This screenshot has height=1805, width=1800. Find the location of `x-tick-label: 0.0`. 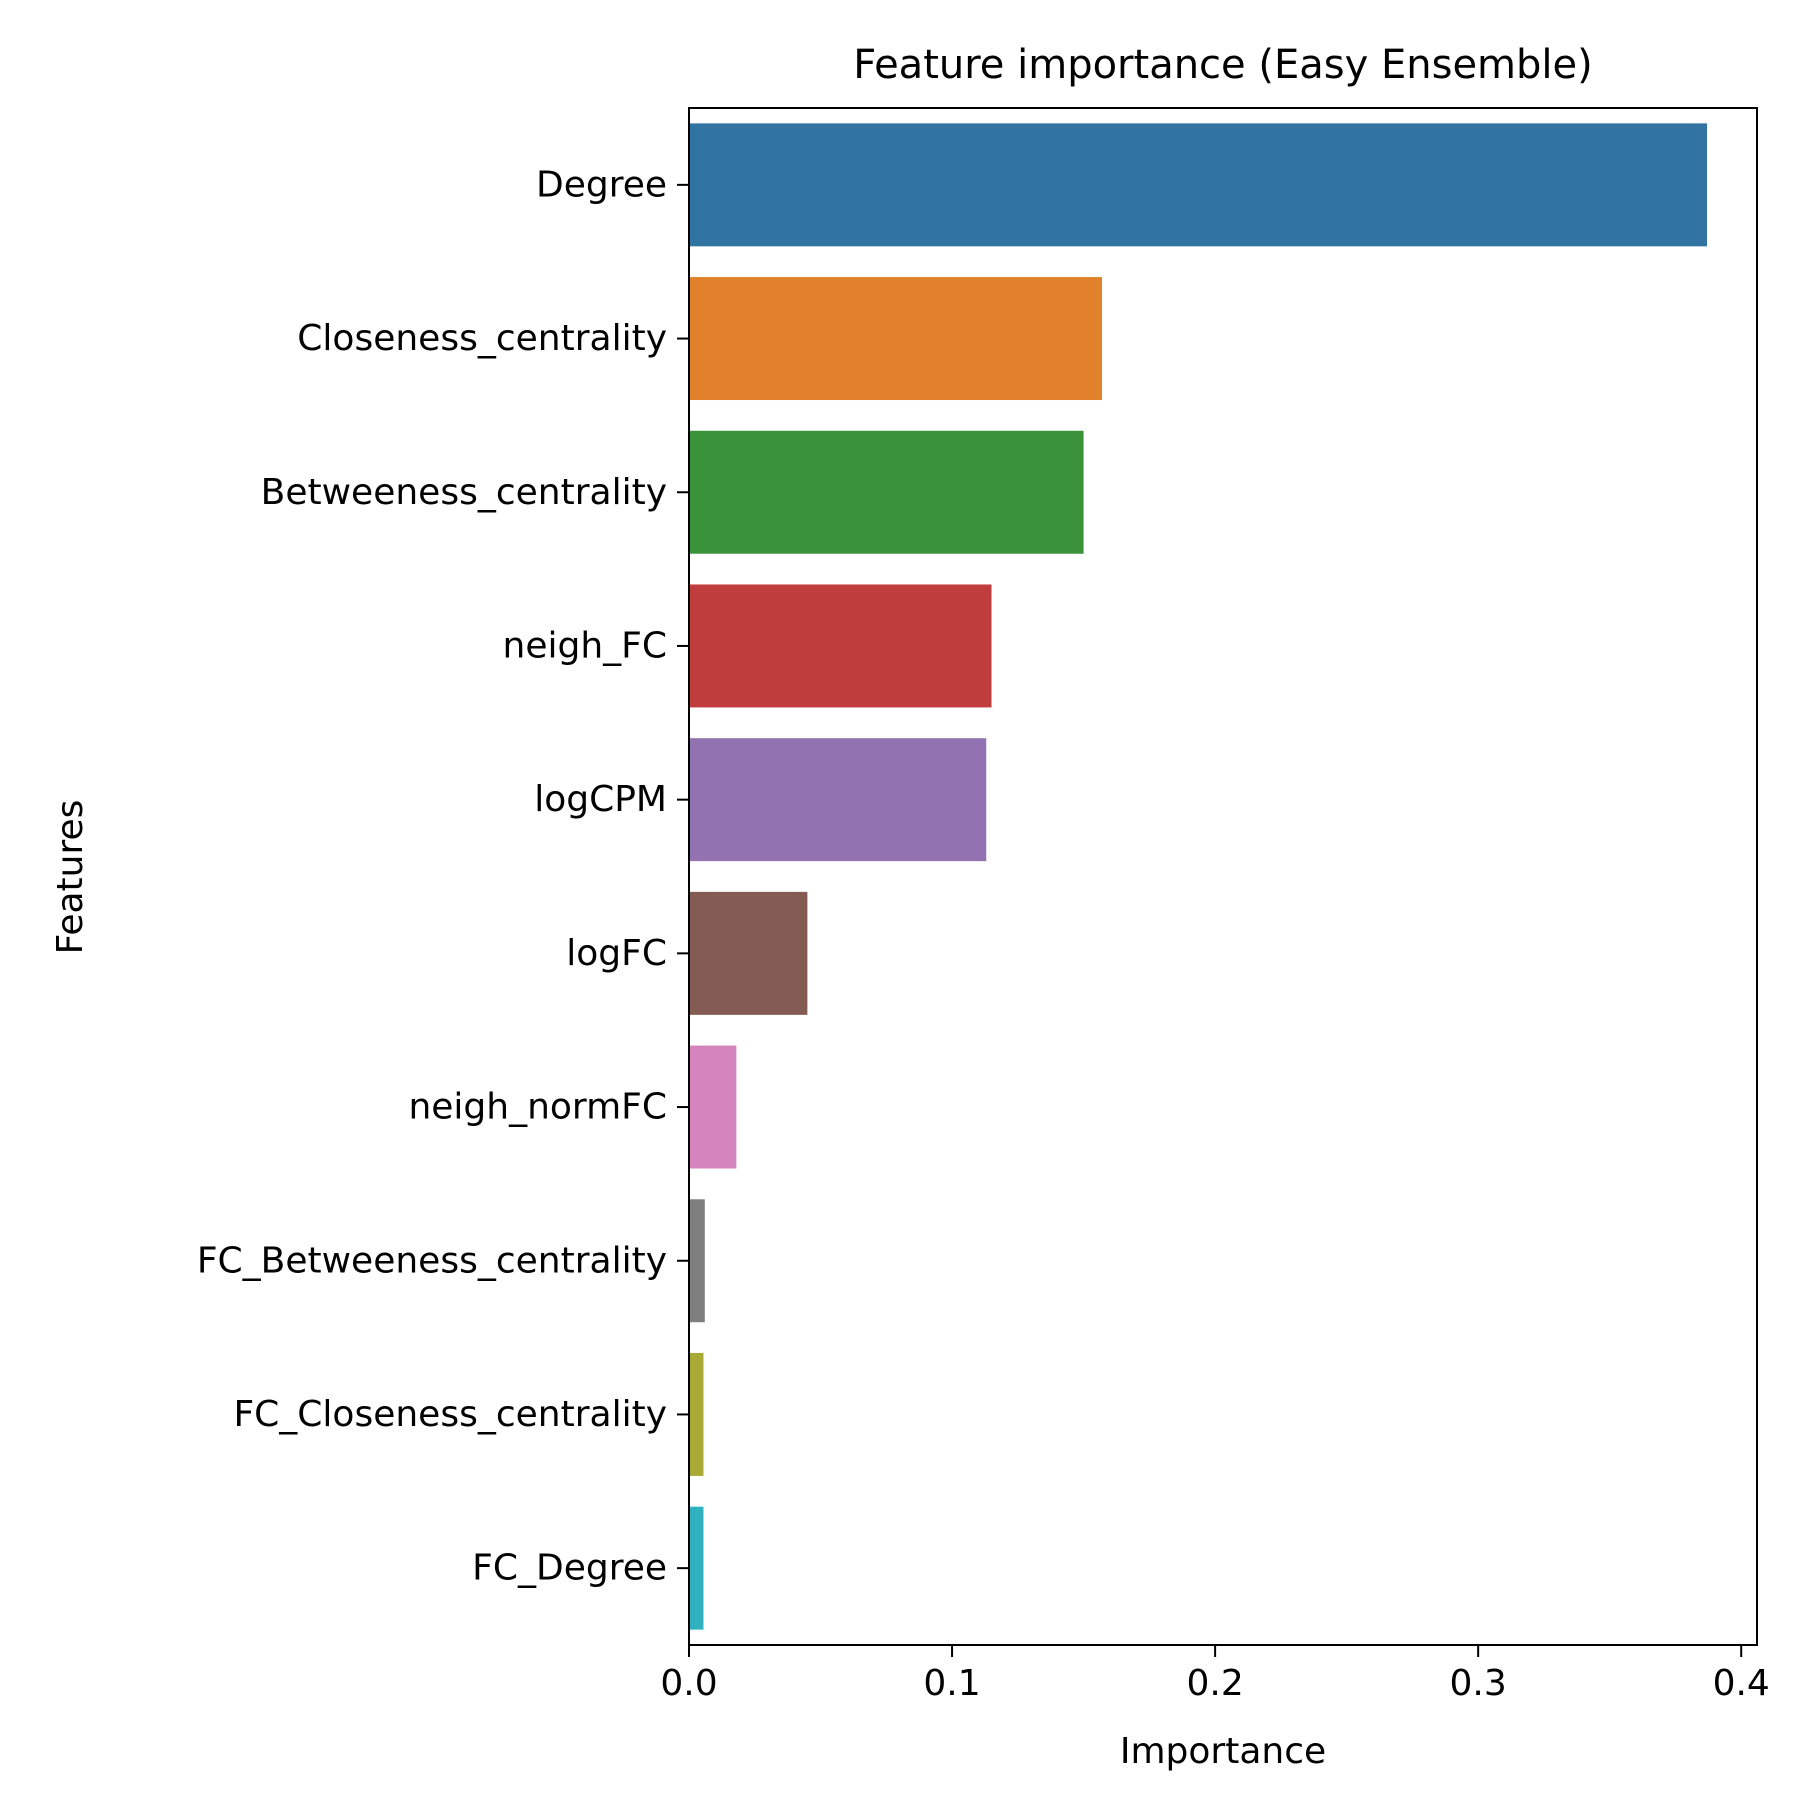

x-tick-label: 0.0 is located at coordinates (688, 1683).